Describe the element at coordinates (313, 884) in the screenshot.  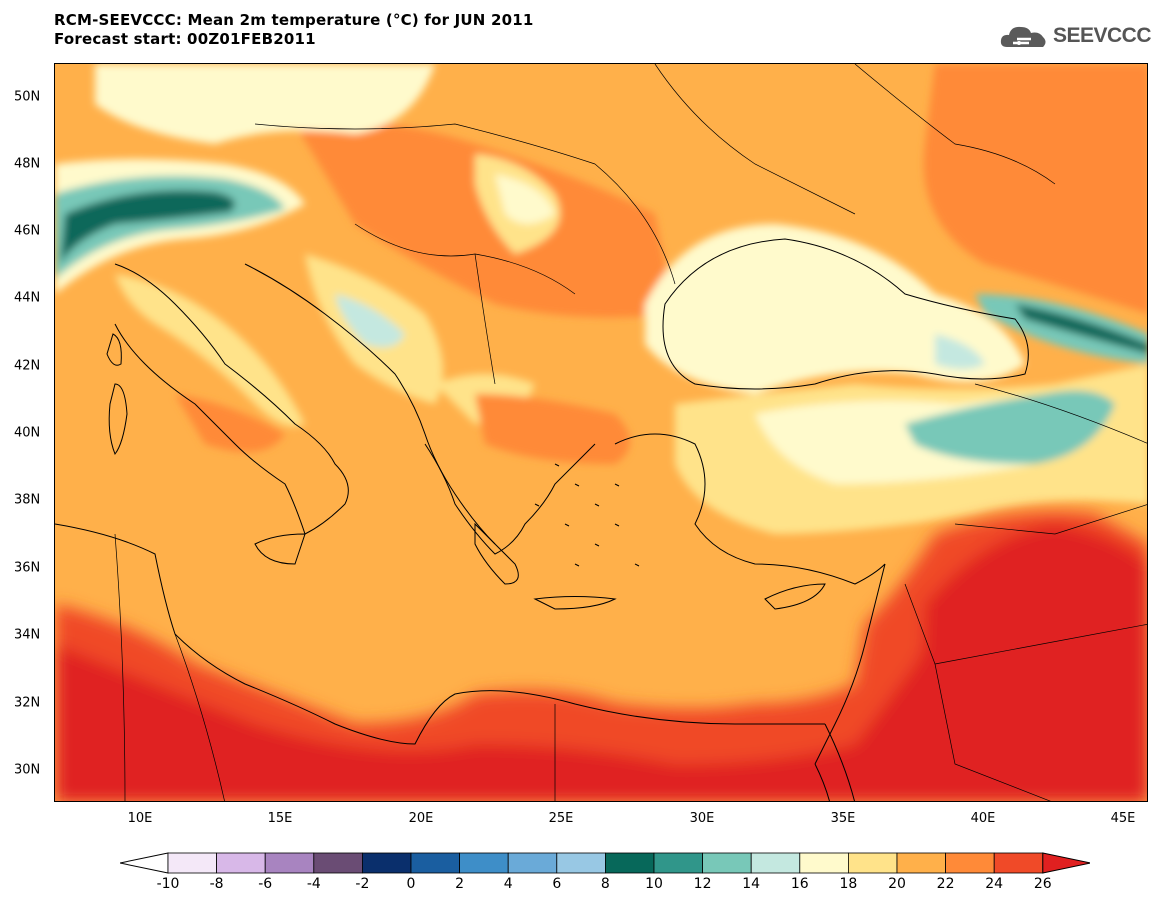
I see `colorbar-tick-label: -4` at that location.